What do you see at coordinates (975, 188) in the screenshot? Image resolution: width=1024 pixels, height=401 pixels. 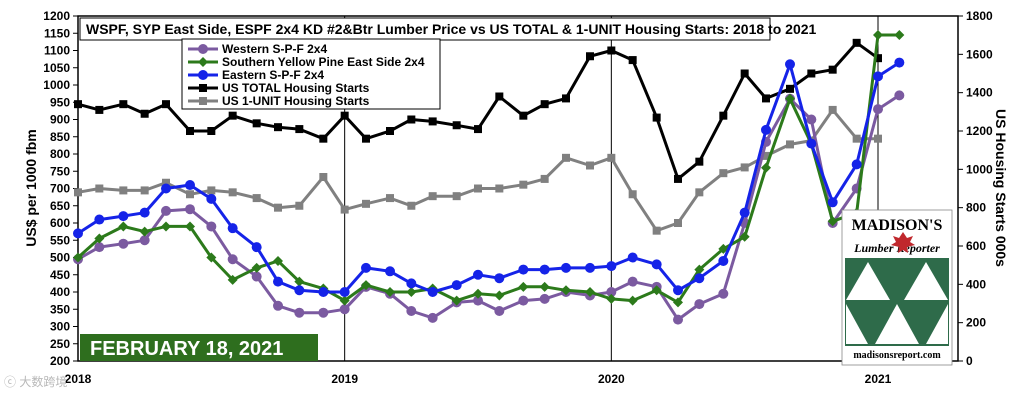 I see `right-axis-ticks: 1800 1600 1400 1200 1000 800 600 400 200 0` at bounding box center [975, 188].